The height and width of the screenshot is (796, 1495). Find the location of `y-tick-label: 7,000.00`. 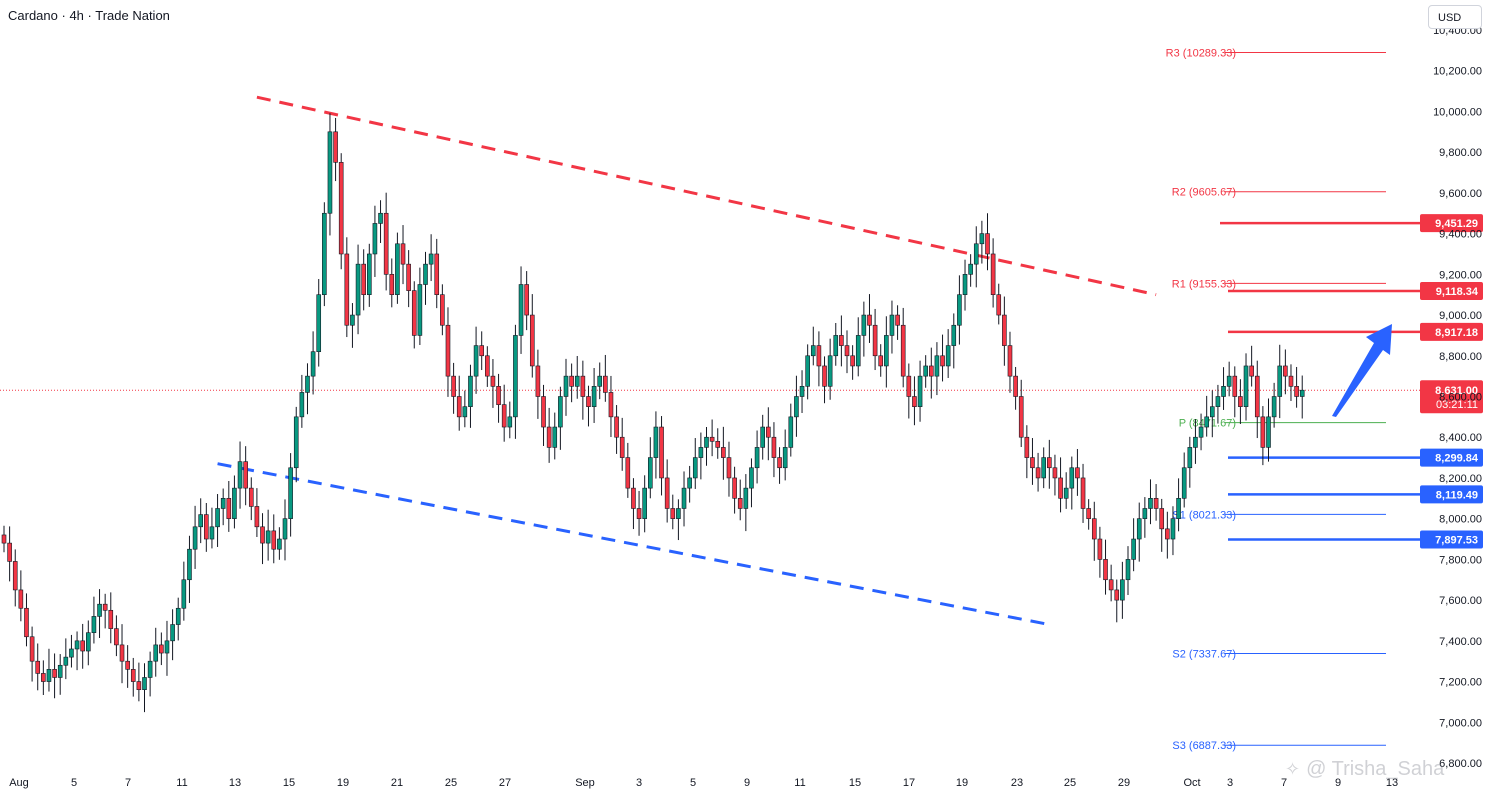

y-tick-label: 7,000.00 is located at coordinates (1460, 723).